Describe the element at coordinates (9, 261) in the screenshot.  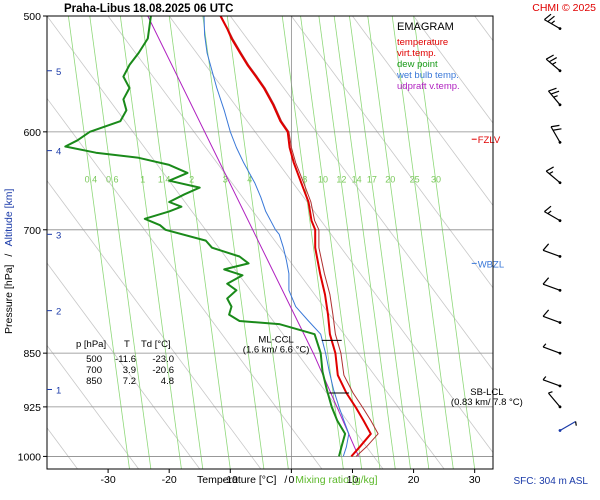
I see `y-axis-title: Pressure [hPa] / Altitude [km]` at that location.